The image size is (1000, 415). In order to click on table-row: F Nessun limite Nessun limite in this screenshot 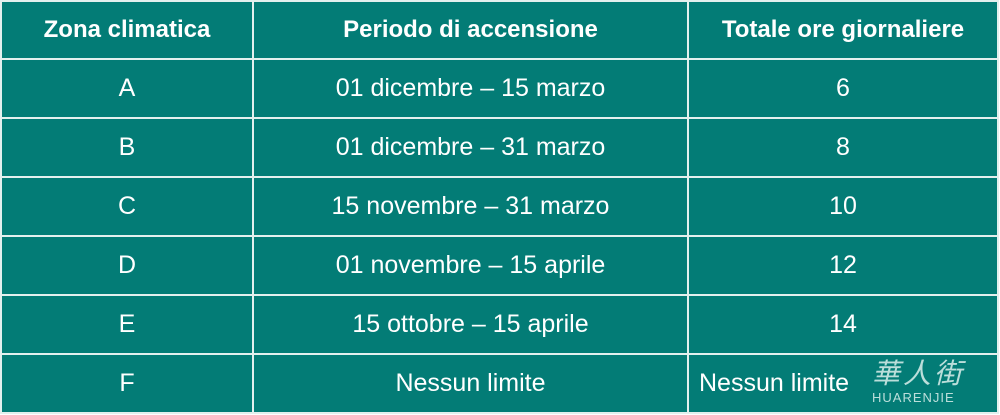, I will do `click(499, 383)`.